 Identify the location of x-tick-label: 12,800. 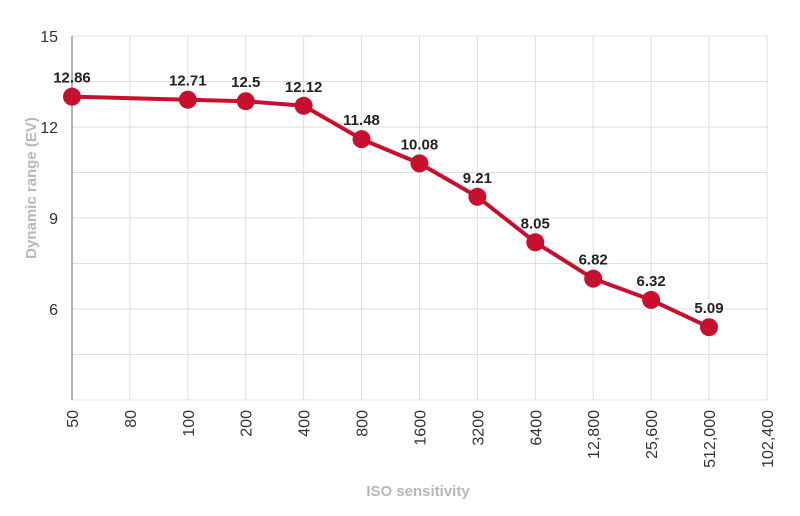
(594, 434).